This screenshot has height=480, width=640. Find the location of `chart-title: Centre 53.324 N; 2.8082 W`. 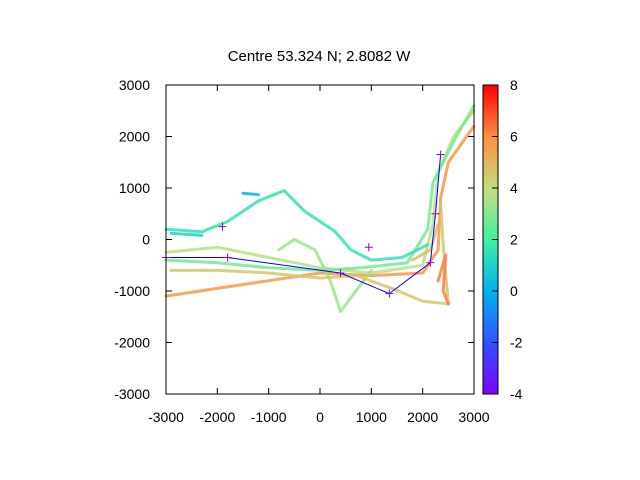

chart-title: Centre 53.324 N; 2.8082 W is located at coordinates (319, 56).